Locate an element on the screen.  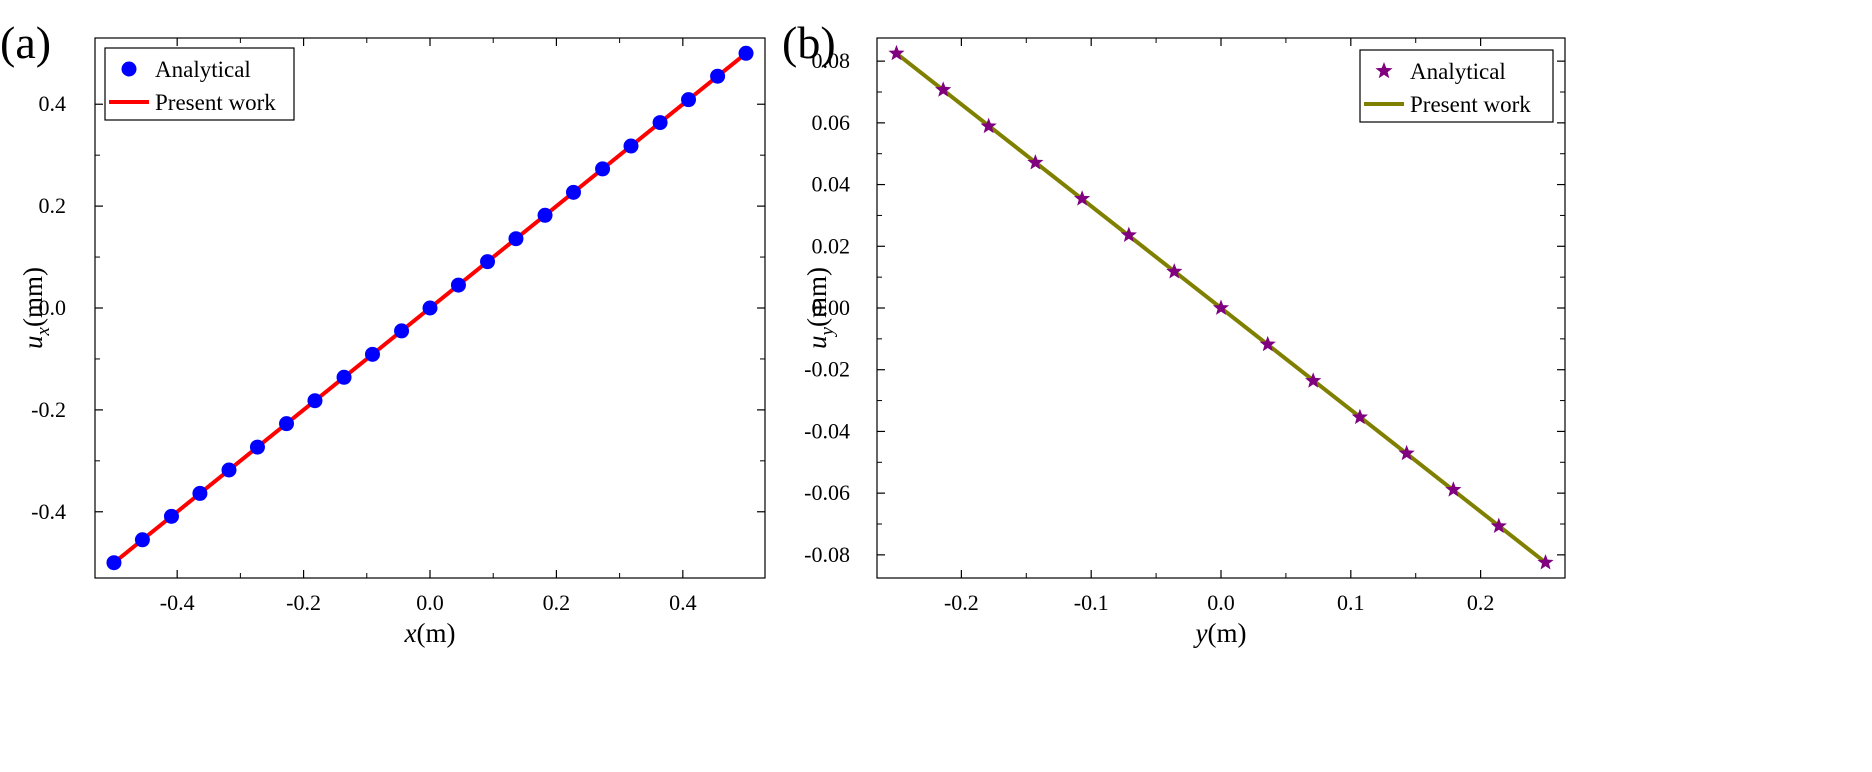
chart-a-xlabel-unit: (m) is located at coordinates (436, 633).